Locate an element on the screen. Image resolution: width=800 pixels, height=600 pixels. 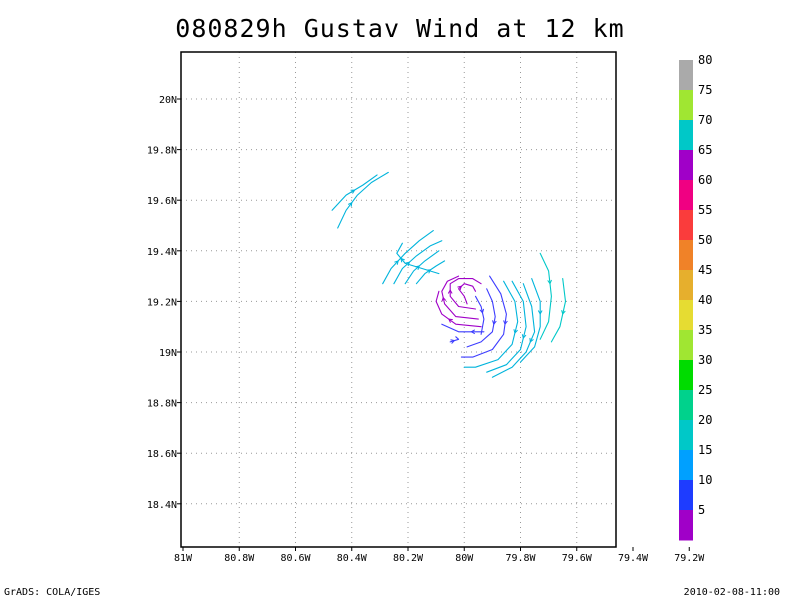
y-tick-label: 19.2N is located at coordinates (162, 302).